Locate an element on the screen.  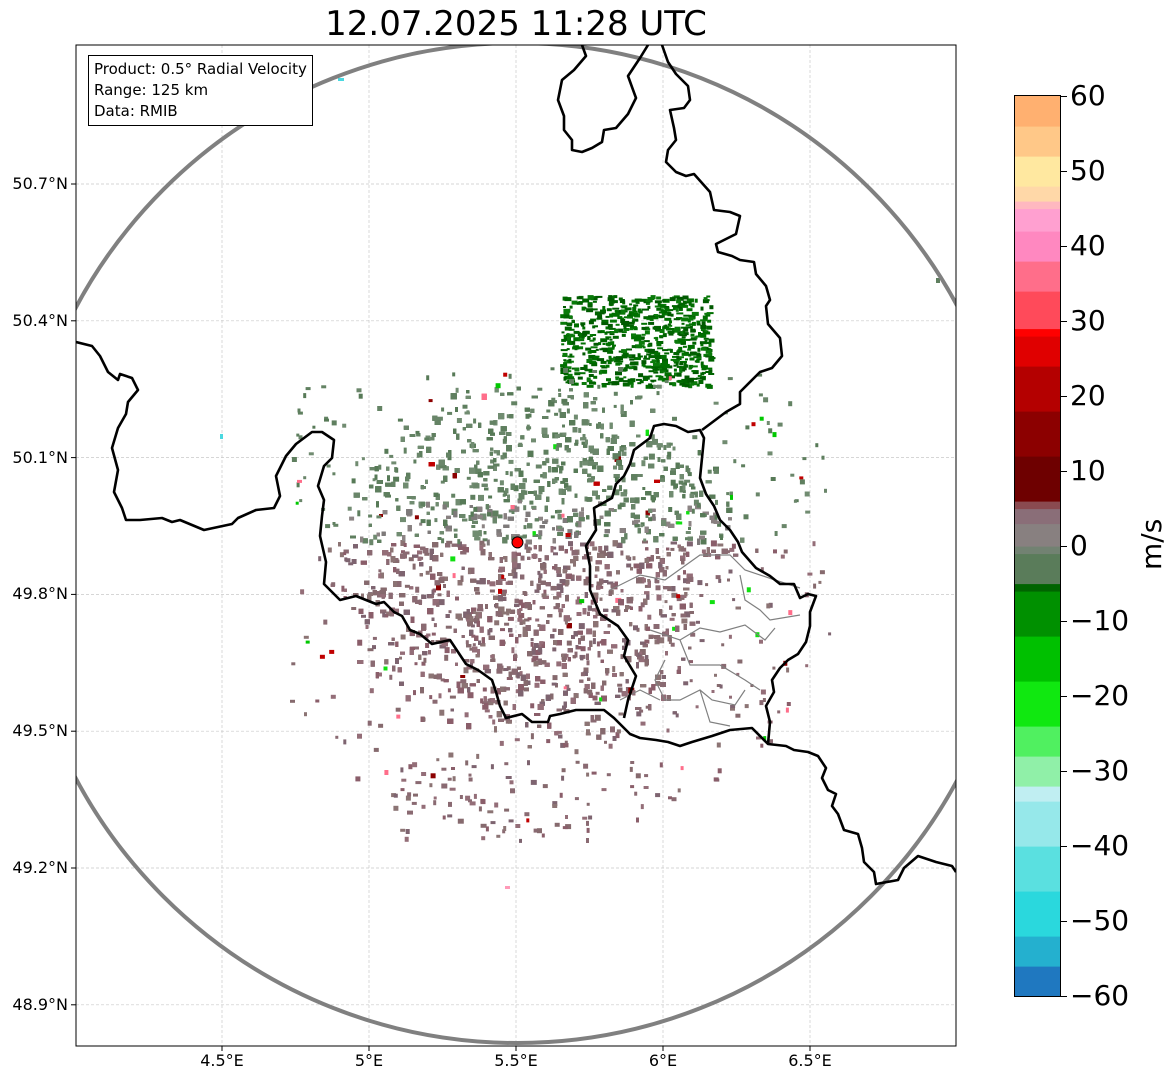
border-lu-west is located at coordinates (701, 583).